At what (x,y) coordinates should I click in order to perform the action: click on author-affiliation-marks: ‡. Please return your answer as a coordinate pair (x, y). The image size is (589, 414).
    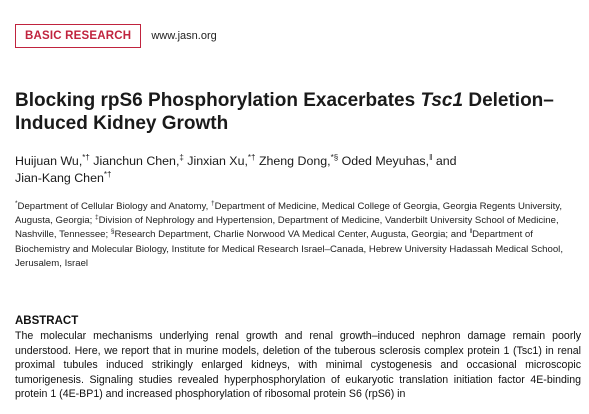
    Looking at the image, I should click on (181, 157).